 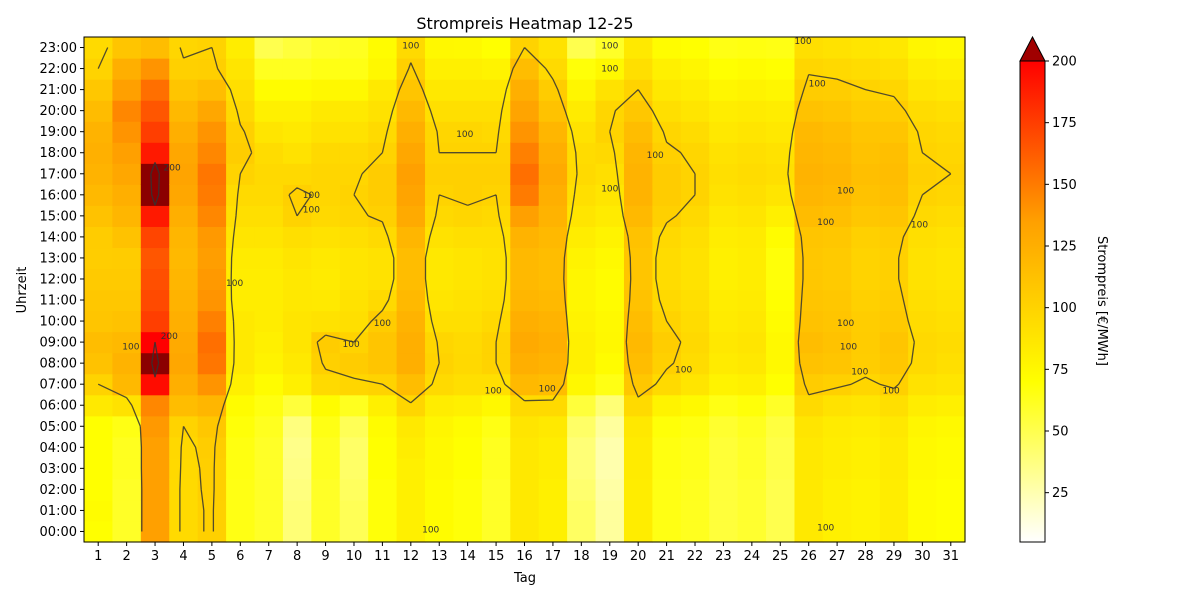 I want to click on x-tick-label: 2, so click(x=126, y=556).